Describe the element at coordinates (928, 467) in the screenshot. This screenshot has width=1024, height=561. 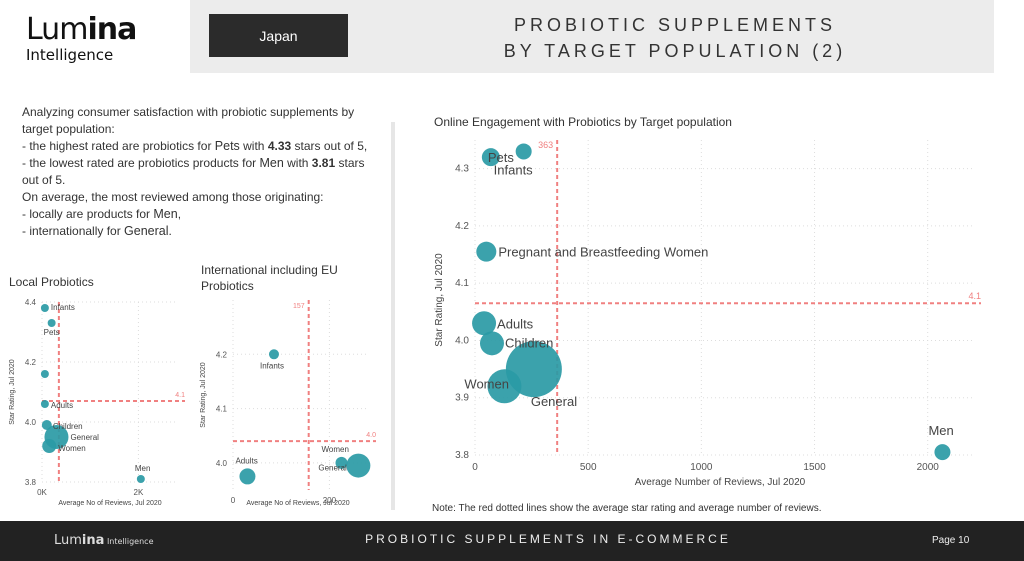
I see `x-tick-label: 2000` at that location.